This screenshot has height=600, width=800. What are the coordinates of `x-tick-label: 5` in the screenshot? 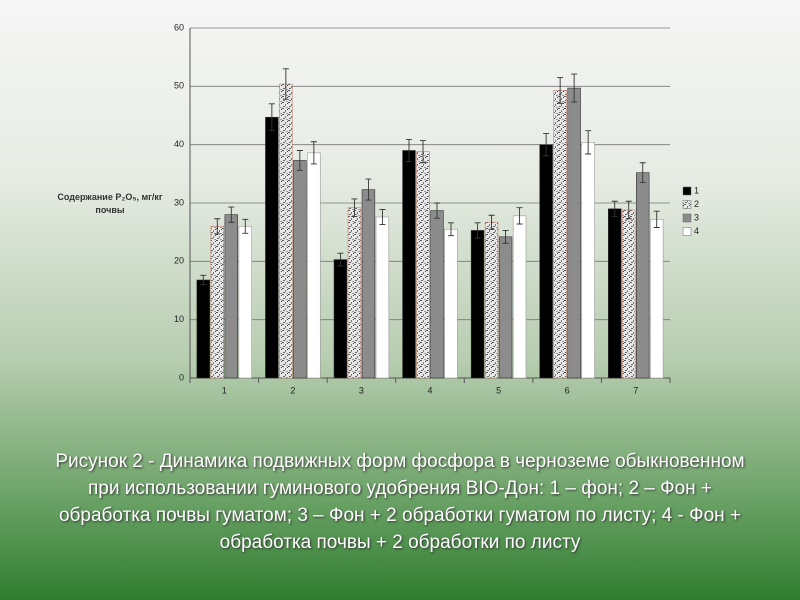 It's located at (498, 390).